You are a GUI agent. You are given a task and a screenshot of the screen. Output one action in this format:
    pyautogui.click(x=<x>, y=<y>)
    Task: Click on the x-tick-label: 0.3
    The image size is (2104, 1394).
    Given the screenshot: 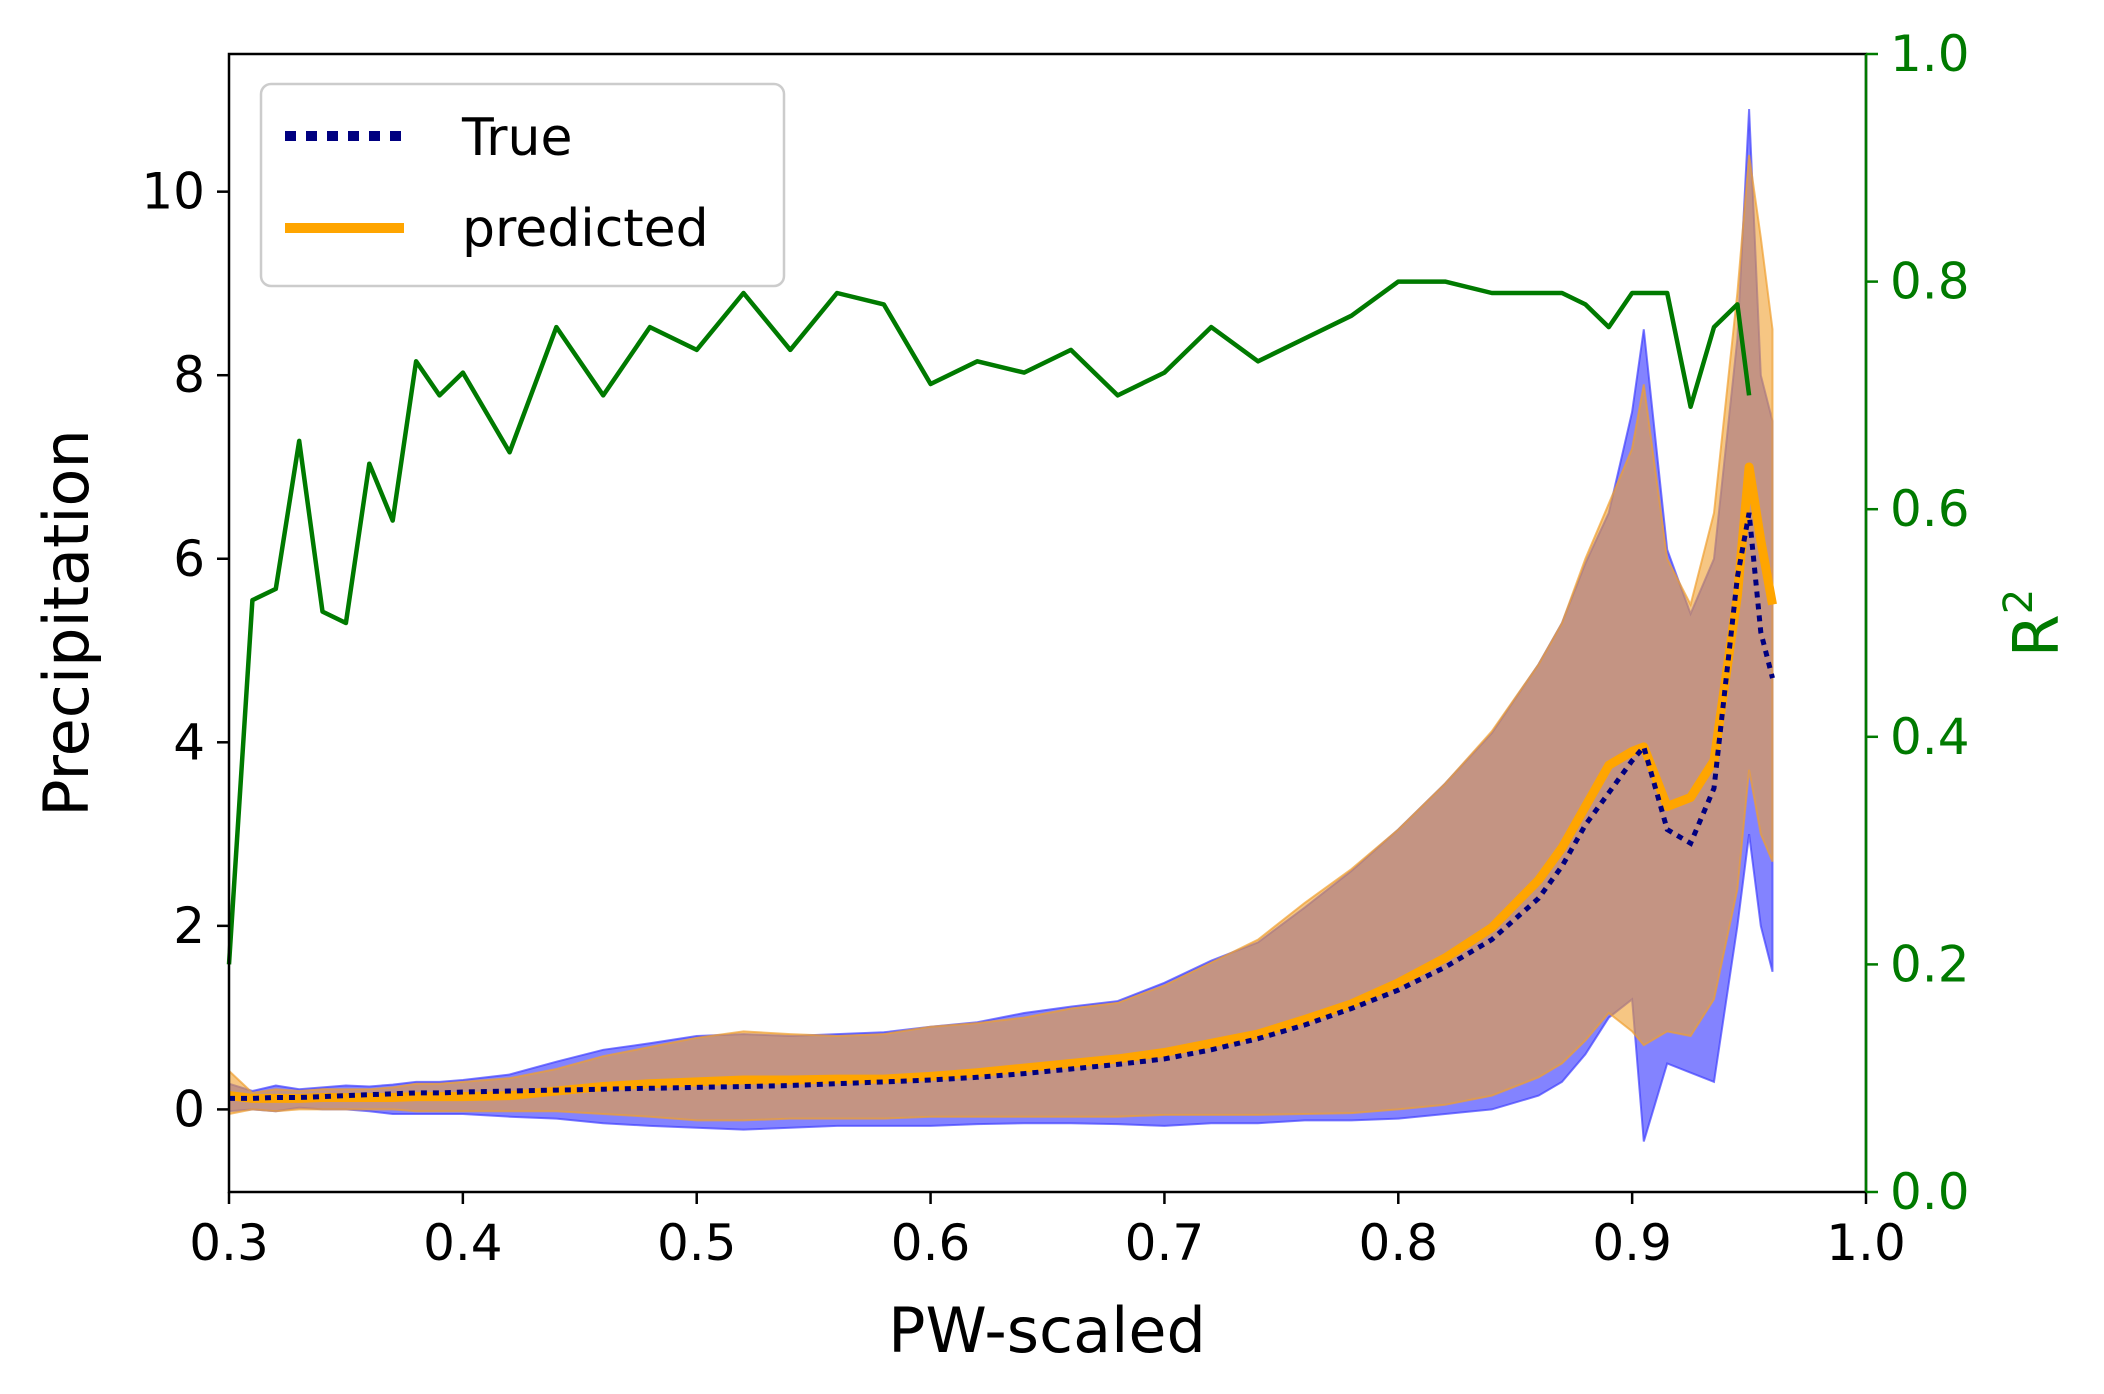 What is the action you would take?
    pyautogui.click(x=229, y=1243)
    